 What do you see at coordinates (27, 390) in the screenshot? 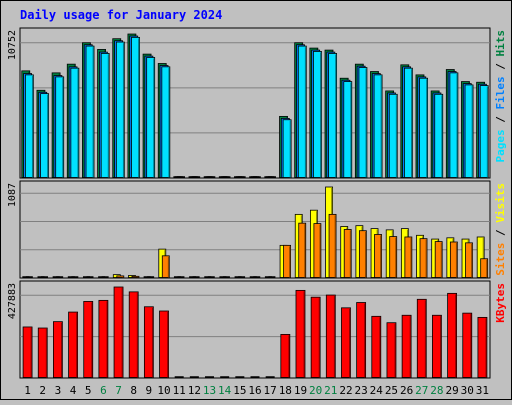
I see `x-tick-label-day-1: 1` at bounding box center [27, 390].